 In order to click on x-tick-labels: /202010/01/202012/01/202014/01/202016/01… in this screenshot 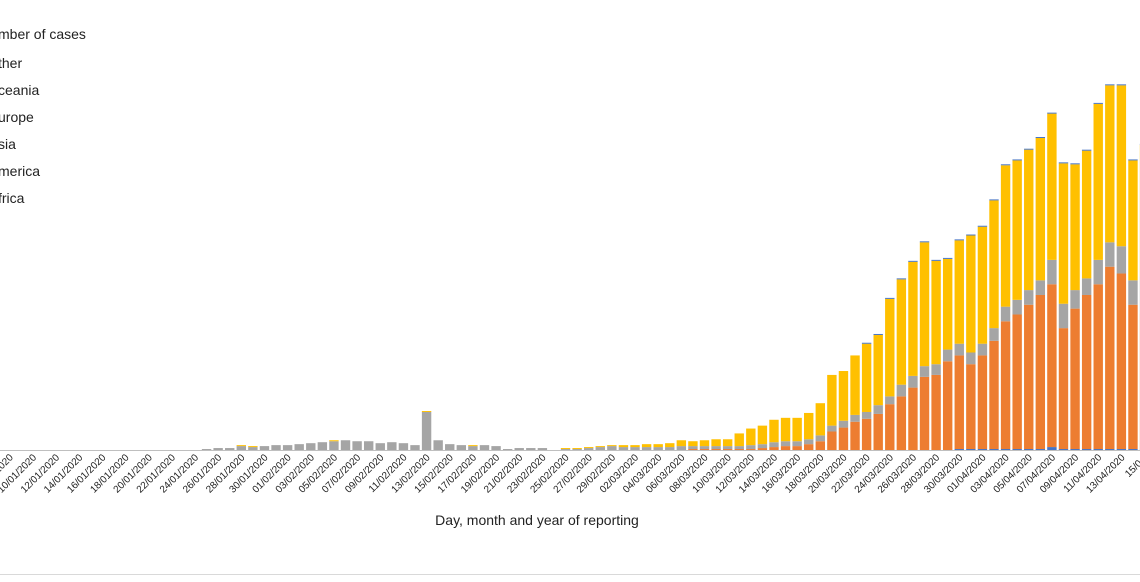, I will do `click(570, 473)`.